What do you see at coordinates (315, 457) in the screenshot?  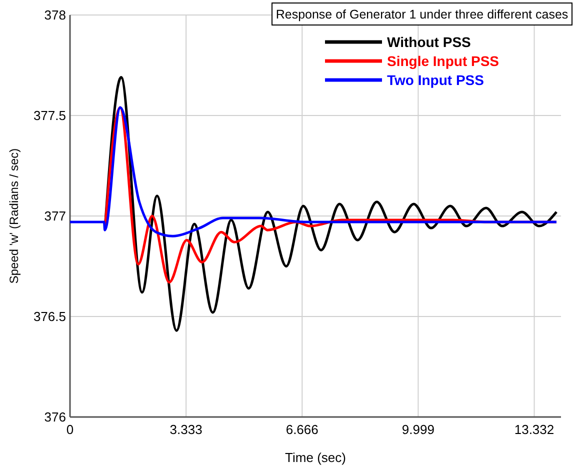 I see `x-axis-title: Time (sec)` at bounding box center [315, 457].